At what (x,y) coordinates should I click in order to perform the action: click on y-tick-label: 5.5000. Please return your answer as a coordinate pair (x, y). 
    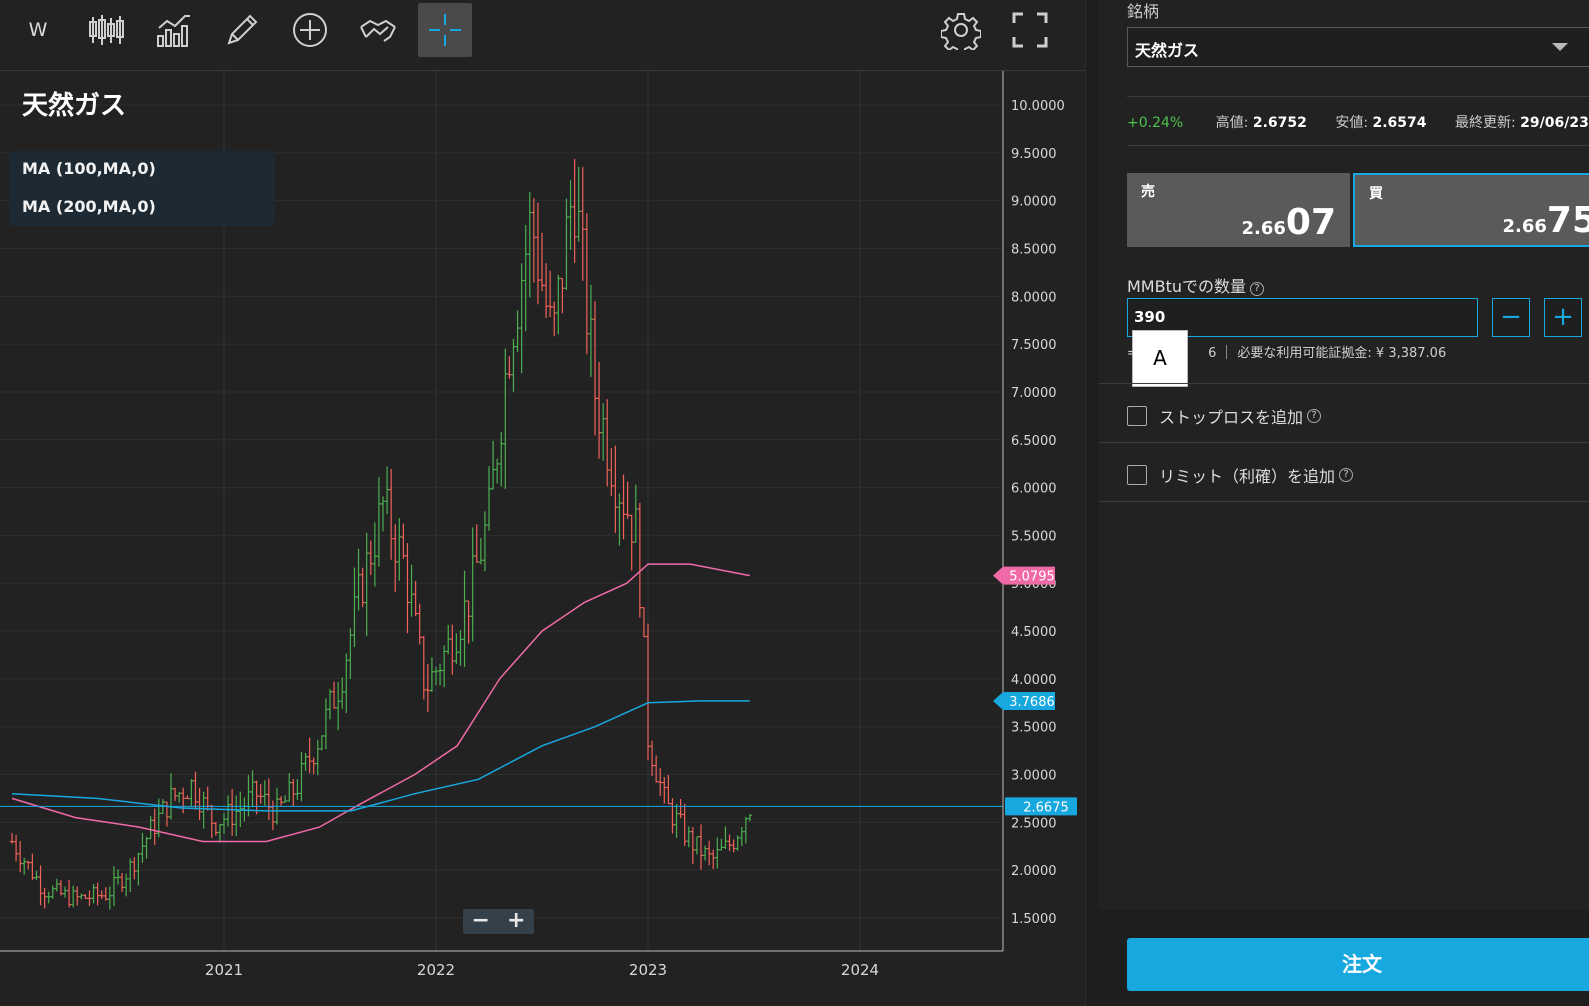
    Looking at the image, I should click on (1034, 536).